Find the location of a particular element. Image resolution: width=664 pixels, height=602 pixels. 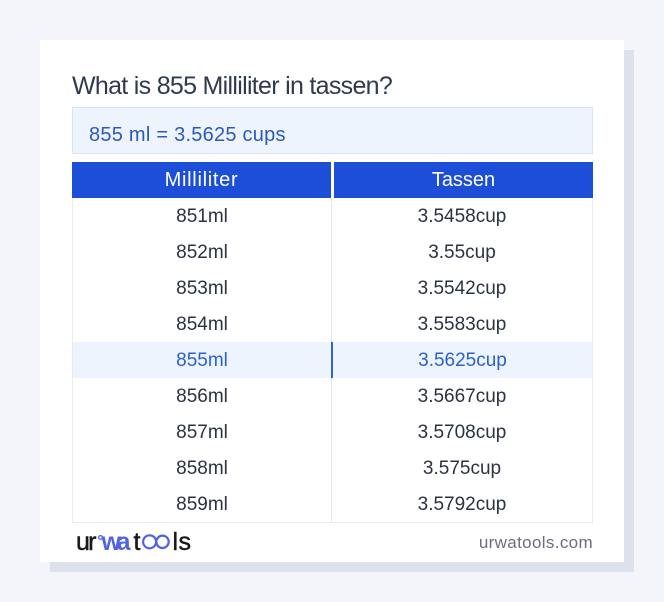

svg-text: wa is located at coordinates (116, 542).